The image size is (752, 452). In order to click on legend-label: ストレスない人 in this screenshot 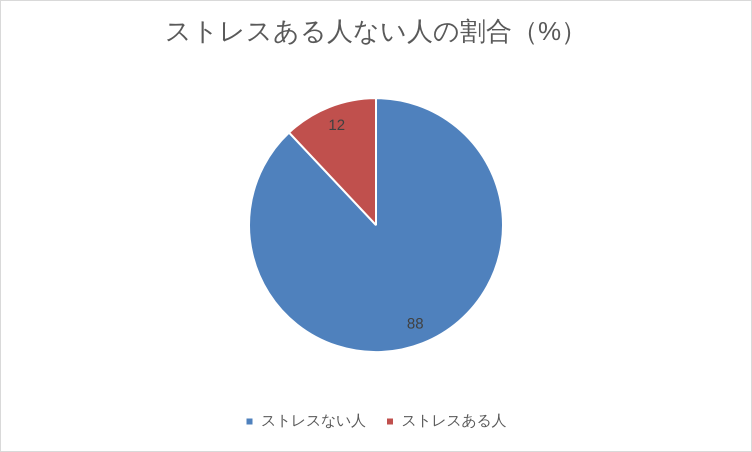, I will do `click(313, 421)`.